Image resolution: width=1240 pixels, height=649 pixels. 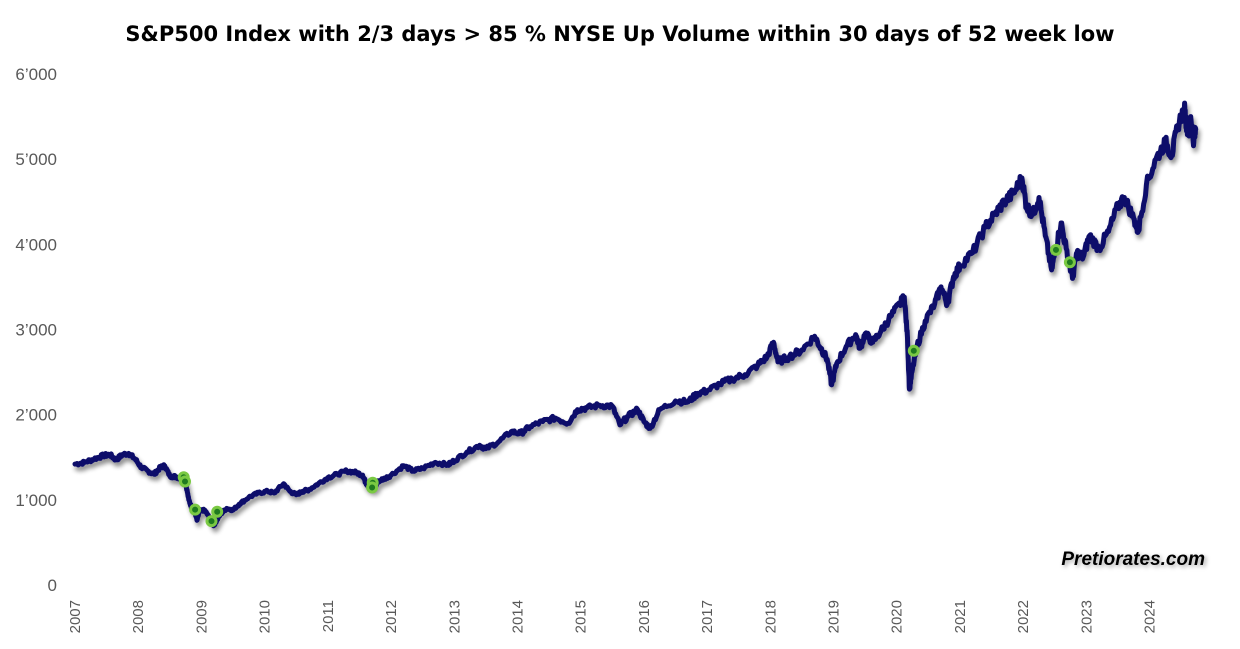 What do you see at coordinates (454, 616) in the screenshot?
I see `x-tick-label: 2013` at bounding box center [454, 616].